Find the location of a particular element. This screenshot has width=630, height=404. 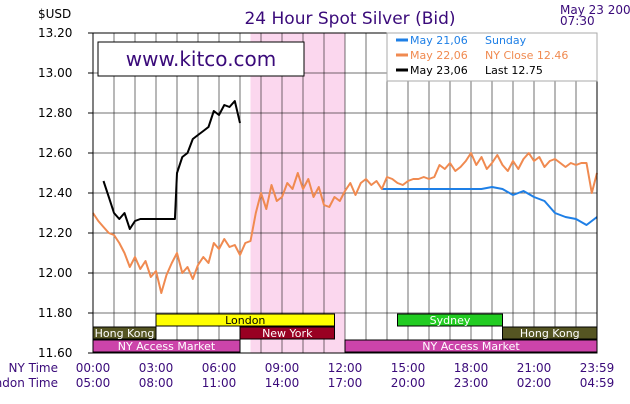

y-tick-label: 12.60 is located at coordinates (55, 153).